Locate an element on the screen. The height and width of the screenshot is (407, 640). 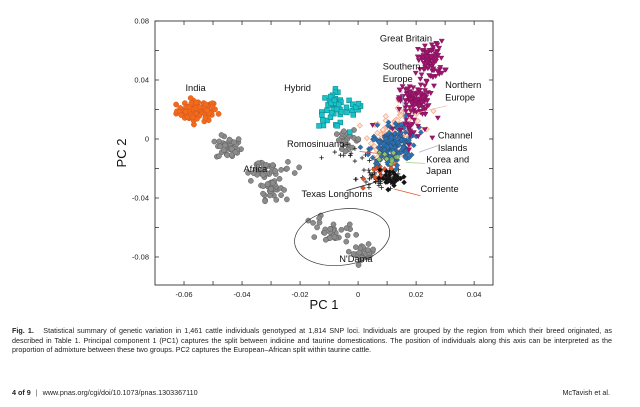
y-tick-label: 0.04 is located at coordinates (141, 79).